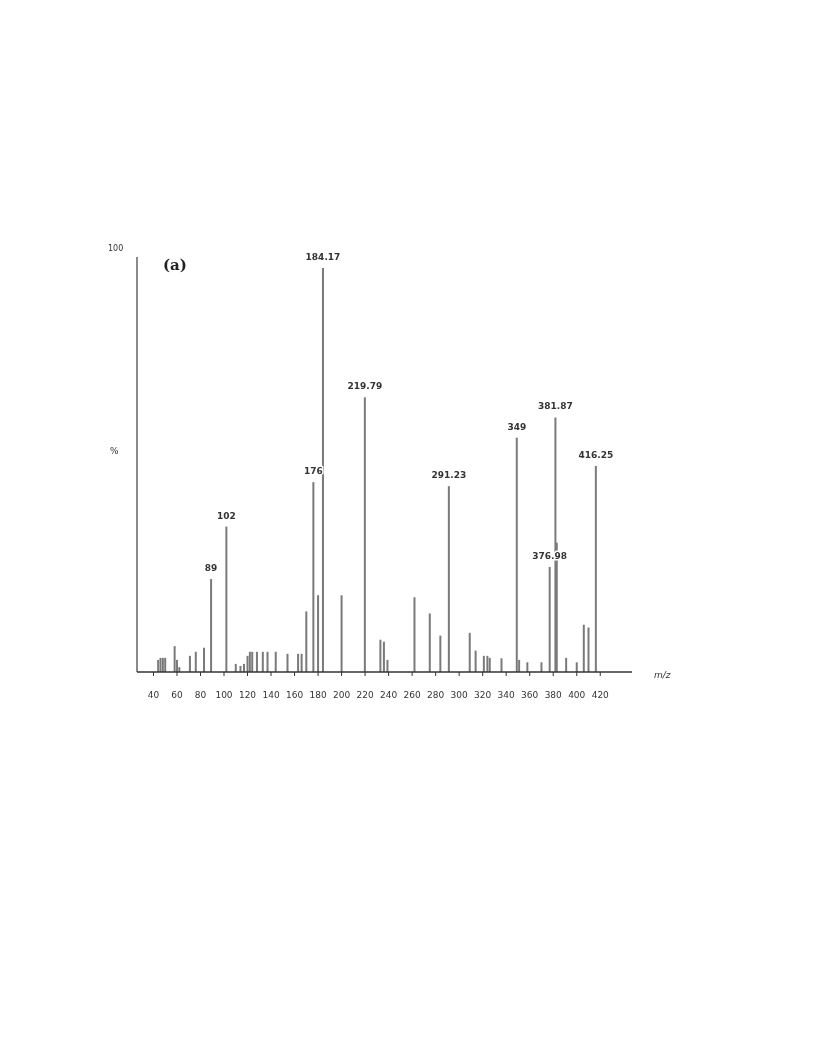 The height and width of the screenshot is (1056, 816). What do you see at coordinates (294, 695) in the screenshot?
I see `x-tick-label: 160` at bounding box center [294, 695].